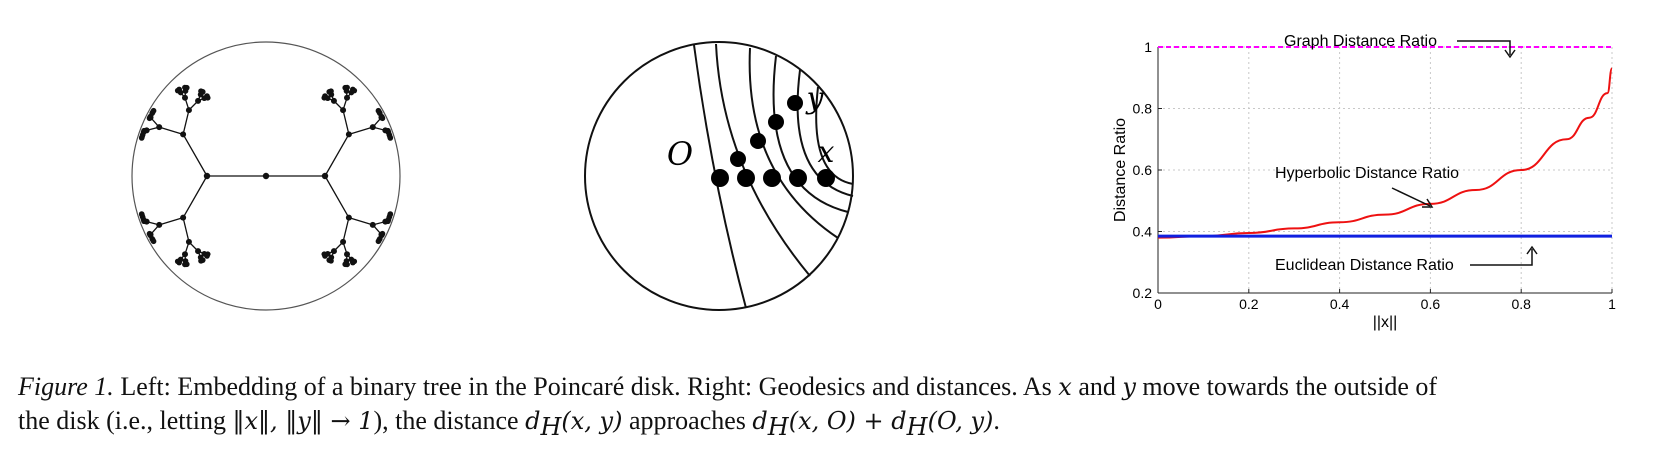 The height and width of the screenshot is (454, 1660). Describe the element at coordinates (1129, 387) in the screenshot. I see `math-y: y` at that location.